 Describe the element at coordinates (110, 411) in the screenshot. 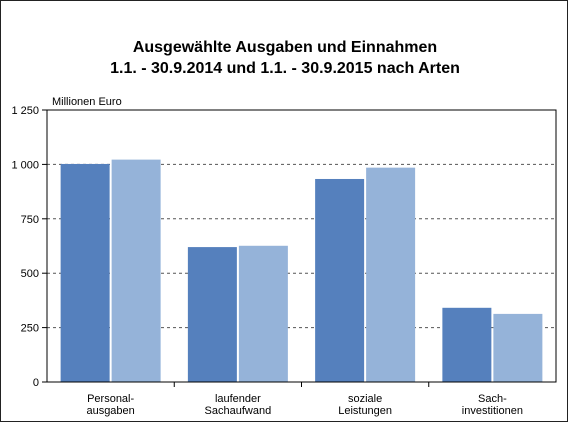

I see `x-category-label: ausgaben` at that location.